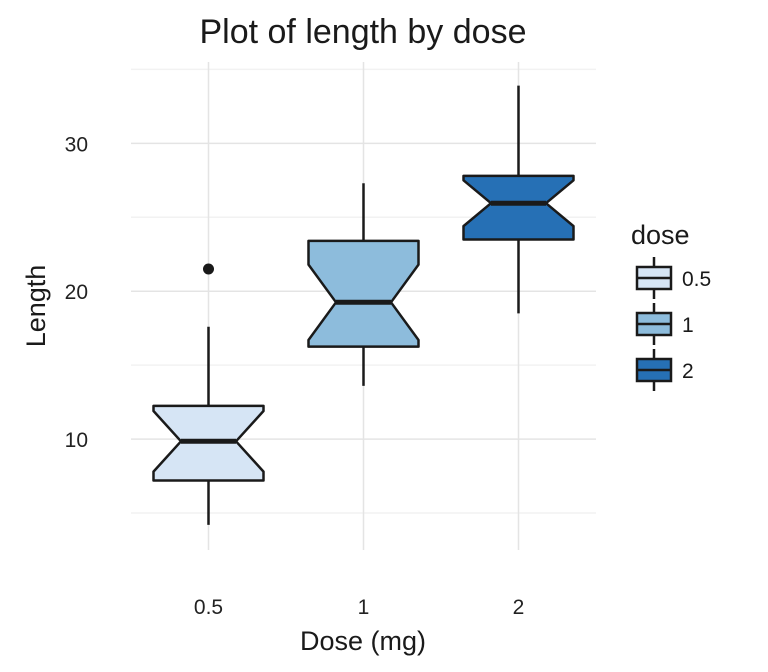 This screenshot has height=672, width=768. What do you see at coordinates (673, 324) in the screenshot?
I see `legend: 0.5 1 2` at bounding box center [673, 324].